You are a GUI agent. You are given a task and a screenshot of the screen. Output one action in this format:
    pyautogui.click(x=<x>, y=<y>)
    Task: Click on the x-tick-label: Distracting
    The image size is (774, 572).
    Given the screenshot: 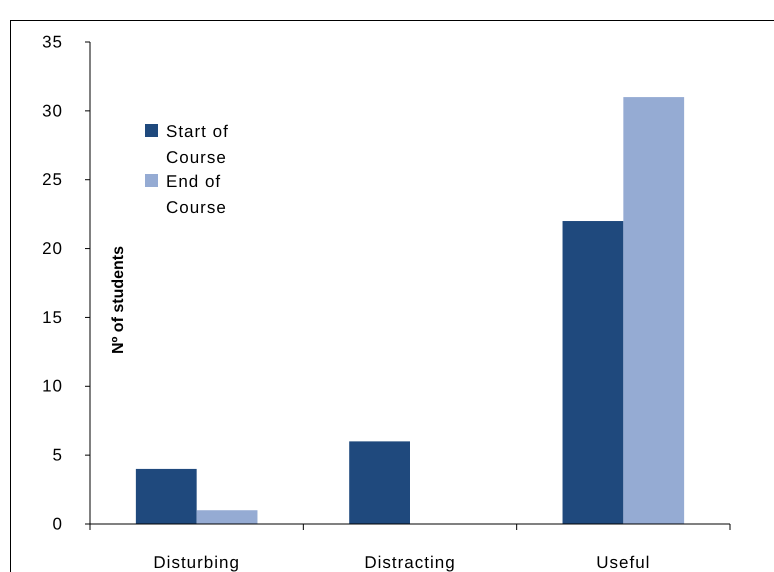 What is the action you would take?
    pyautogui.click(x=410, y=562)
    